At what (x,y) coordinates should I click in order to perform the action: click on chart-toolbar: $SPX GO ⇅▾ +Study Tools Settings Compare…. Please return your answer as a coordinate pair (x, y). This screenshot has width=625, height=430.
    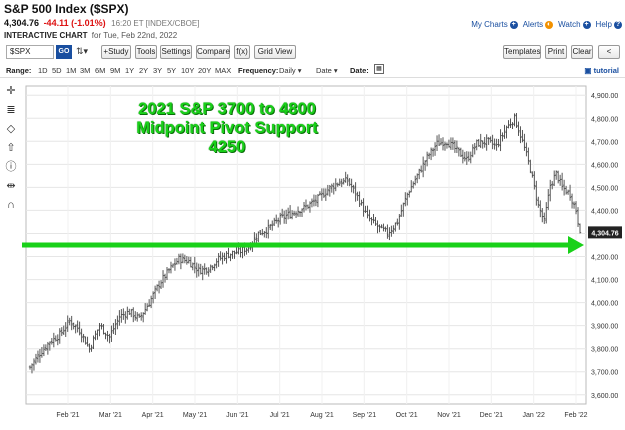
    Looking at the image, I should click on (312, 52).